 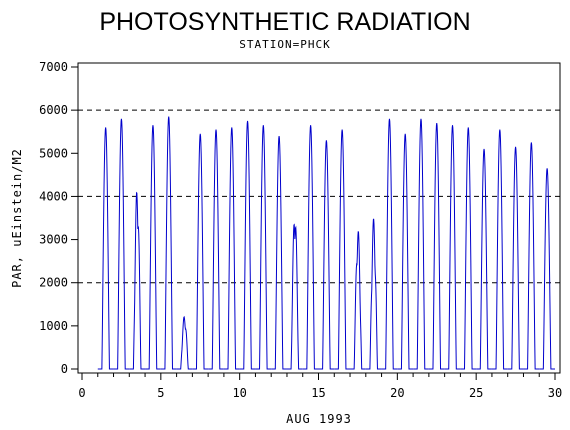 What do you see at coordinates (53, 326) in the screenshot?
I see `y-tick-label: 1000` at bounding box center [53, 326].